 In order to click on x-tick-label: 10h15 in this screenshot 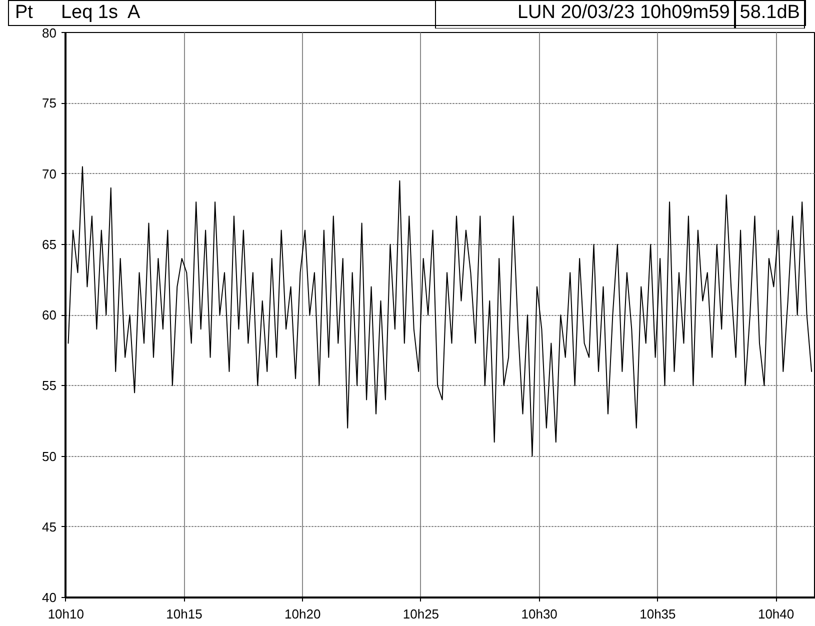, I will do `click(184, 614)`.